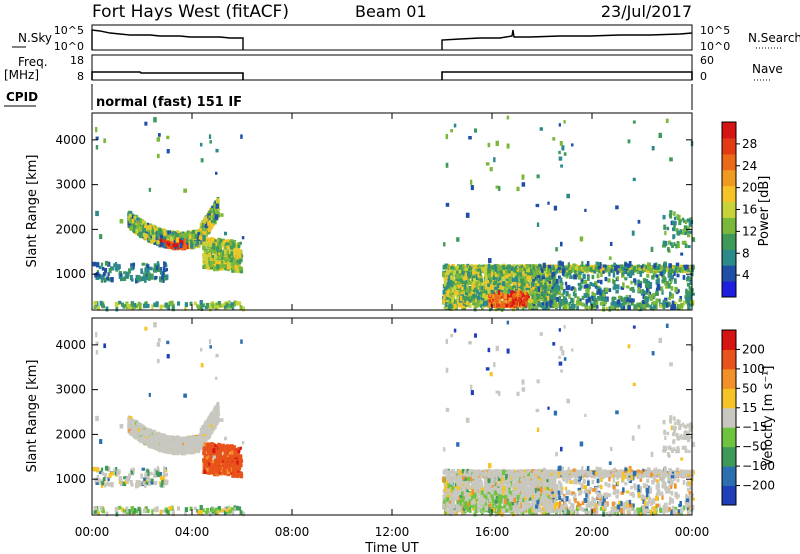 The width and height of the screenshot is (800, 554). What do you see at coordinates (69, 30) in the screenshot?
I see `noise-tick-left-top: 10^5` at bounding box center [69, 30].